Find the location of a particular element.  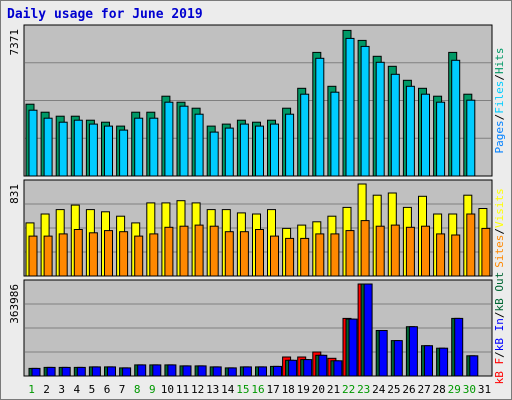

x-tick-label: 18 is located at coordinates (288, 389).